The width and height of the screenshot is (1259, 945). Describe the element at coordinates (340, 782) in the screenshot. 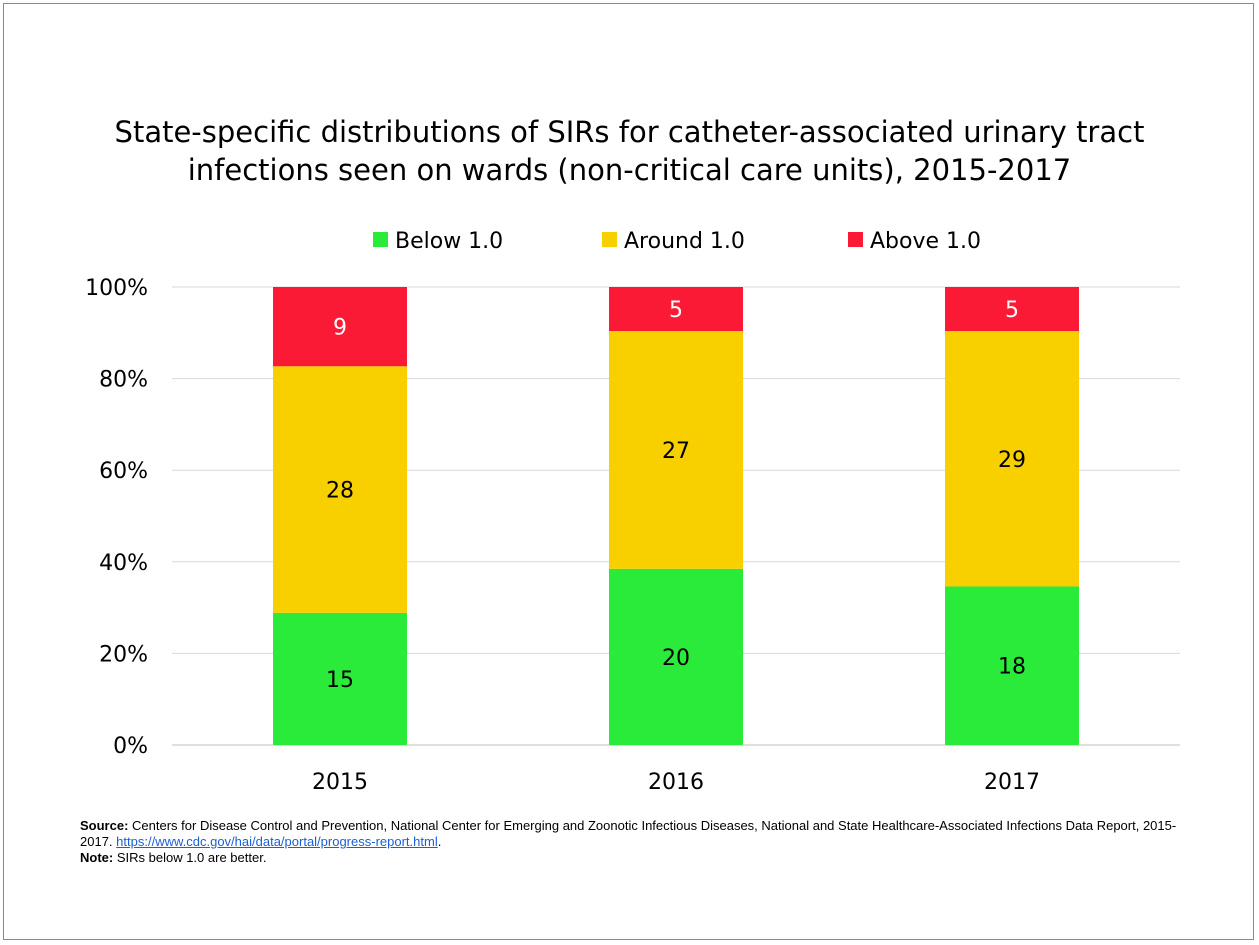

I see `x-tick-label: 2015` at that location.